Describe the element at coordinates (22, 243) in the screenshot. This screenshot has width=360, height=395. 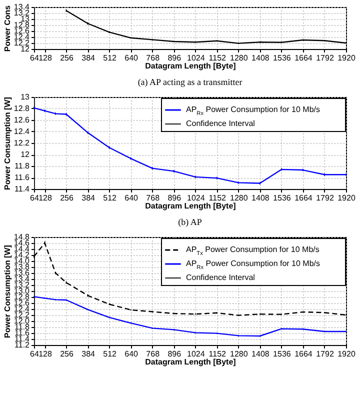
I see `y-tick-label: 14.6` at that location.